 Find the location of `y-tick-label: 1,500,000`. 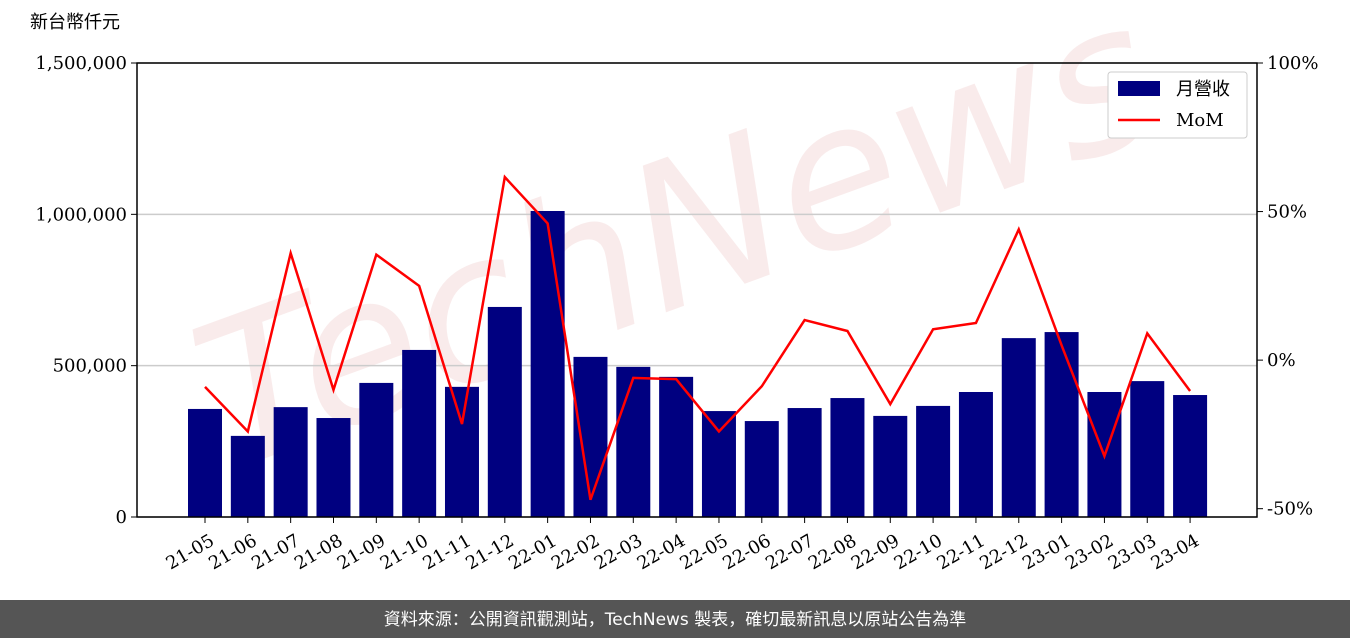

y-tick-label: 1,500,000 is located at coordinates (81, 63).